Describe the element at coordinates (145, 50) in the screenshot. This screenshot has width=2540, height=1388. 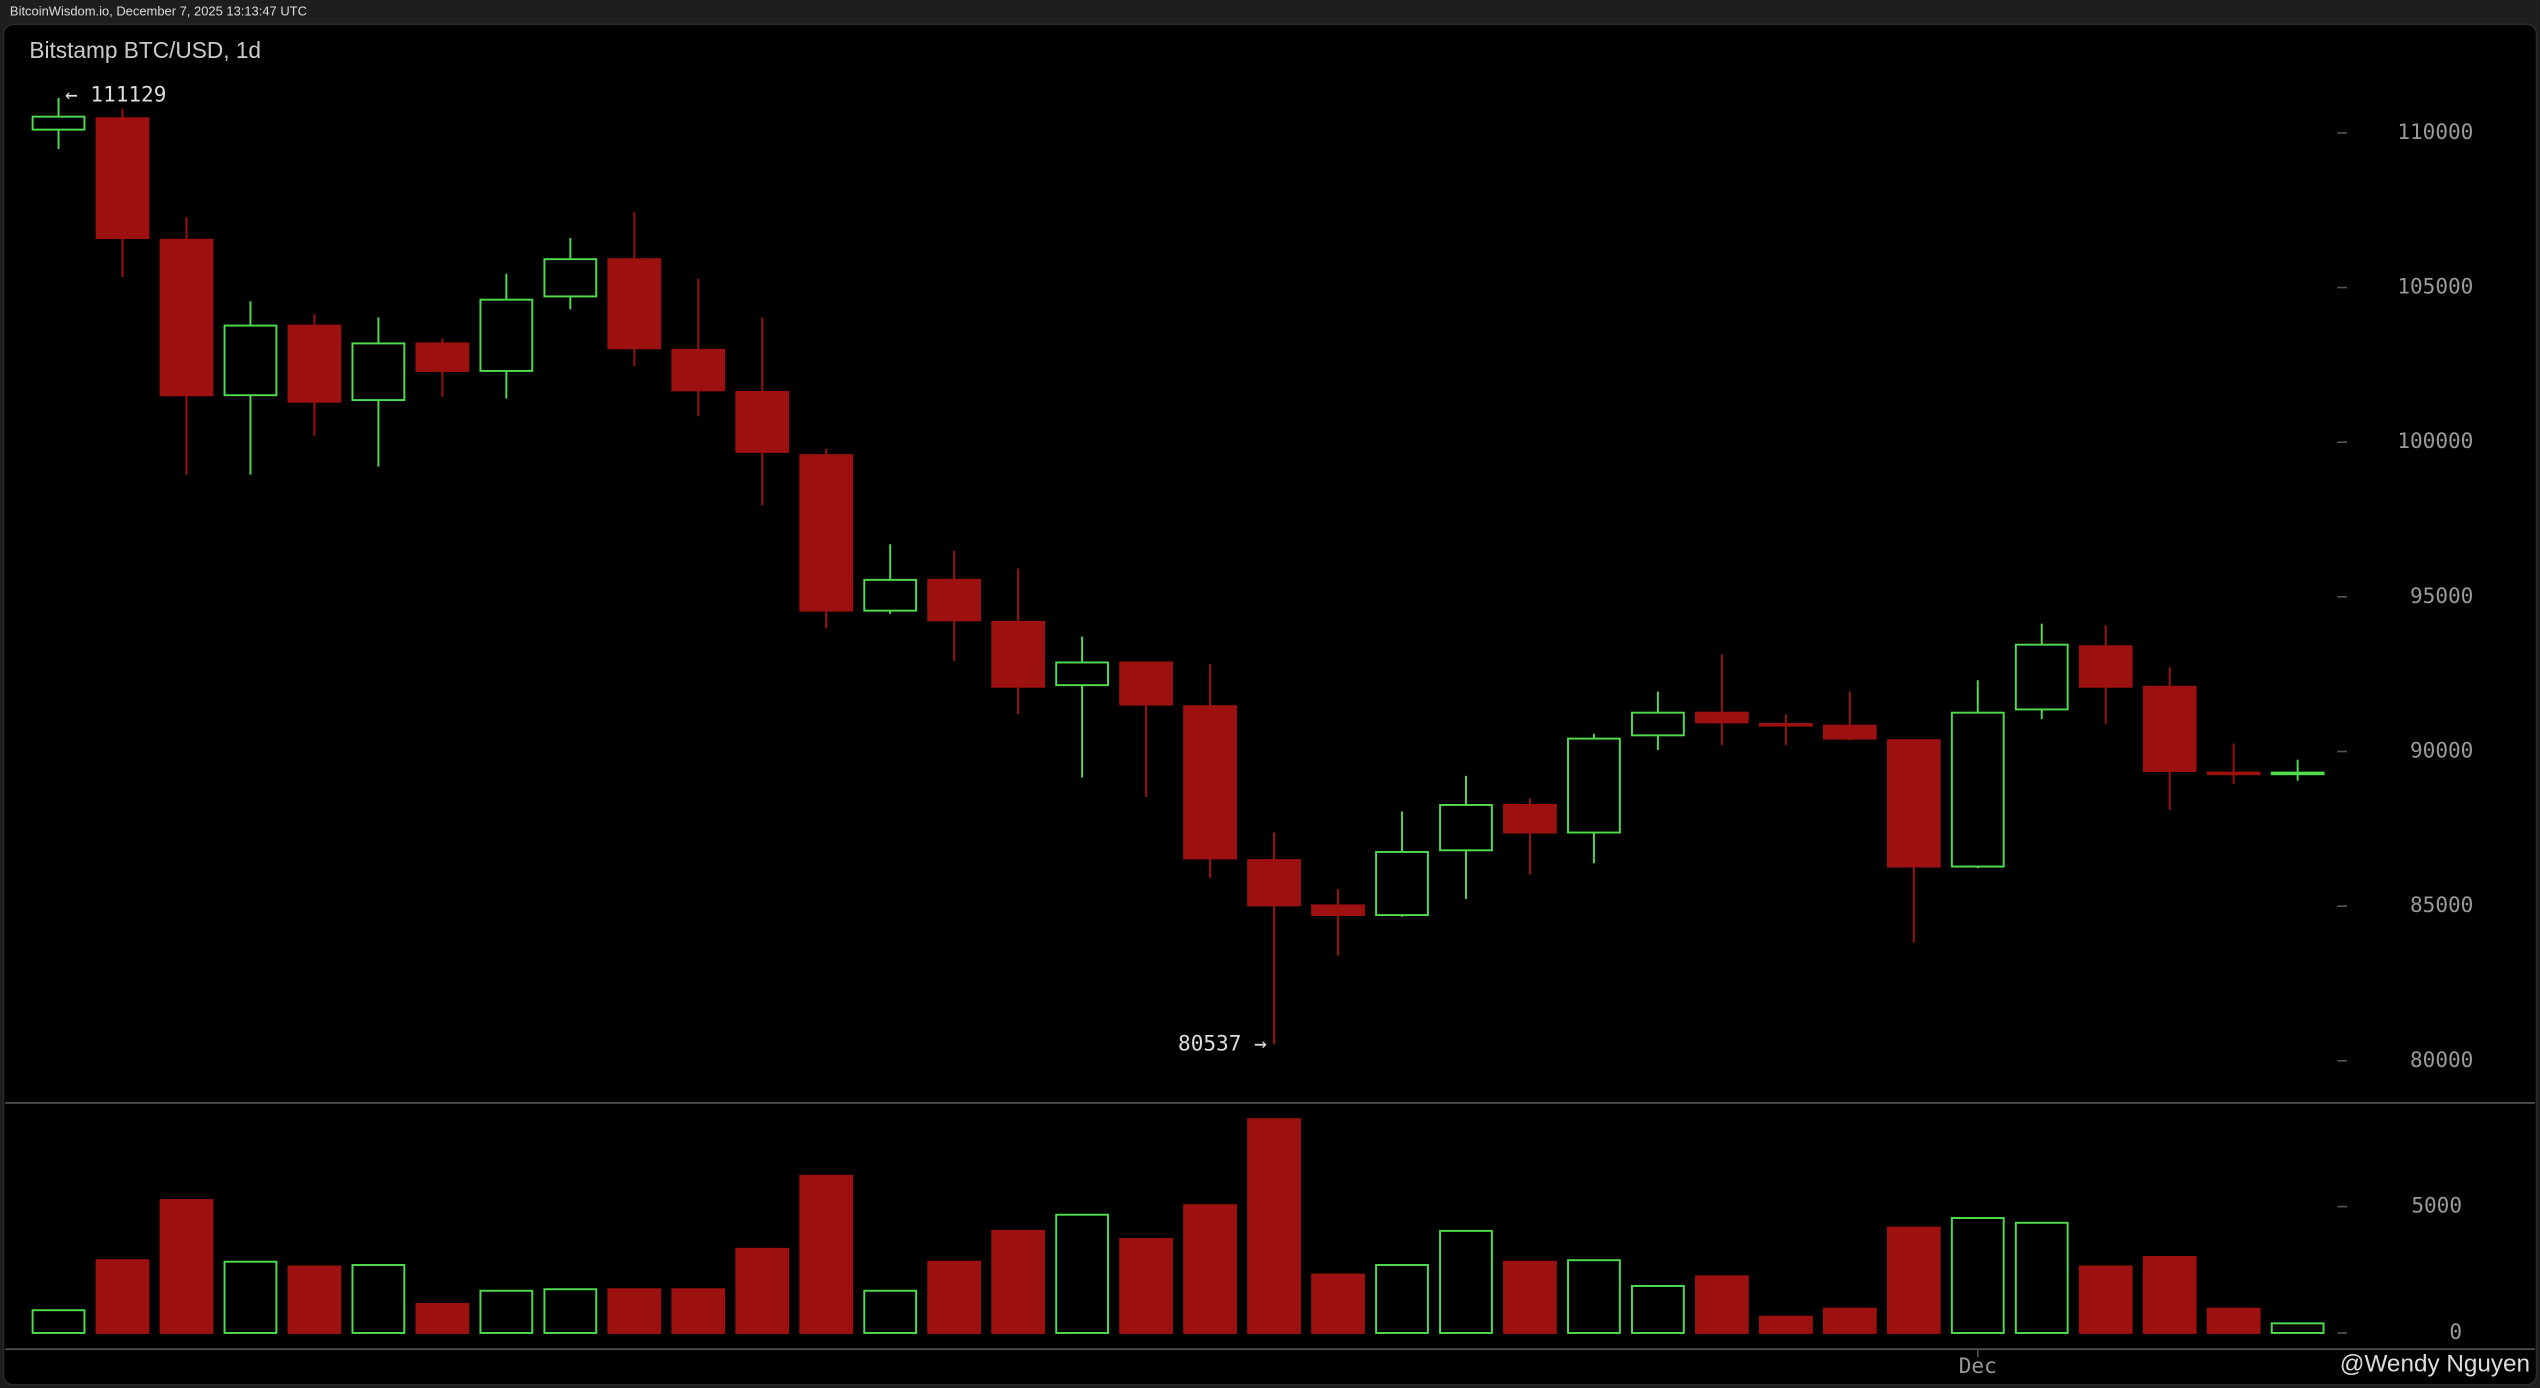
I see `chart-title: Bitstamp BTC/USD, 1d` at that location.